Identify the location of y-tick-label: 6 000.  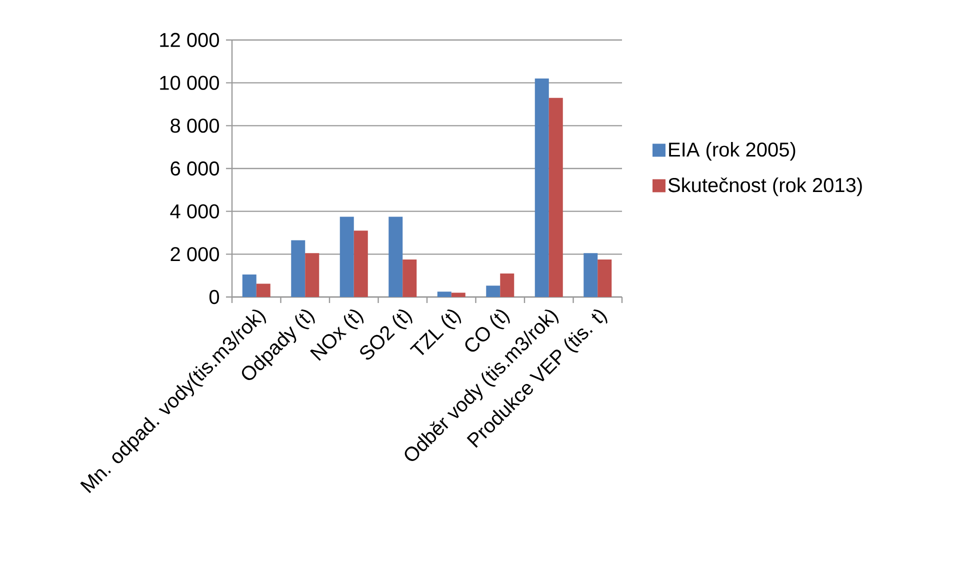
(194, 168).